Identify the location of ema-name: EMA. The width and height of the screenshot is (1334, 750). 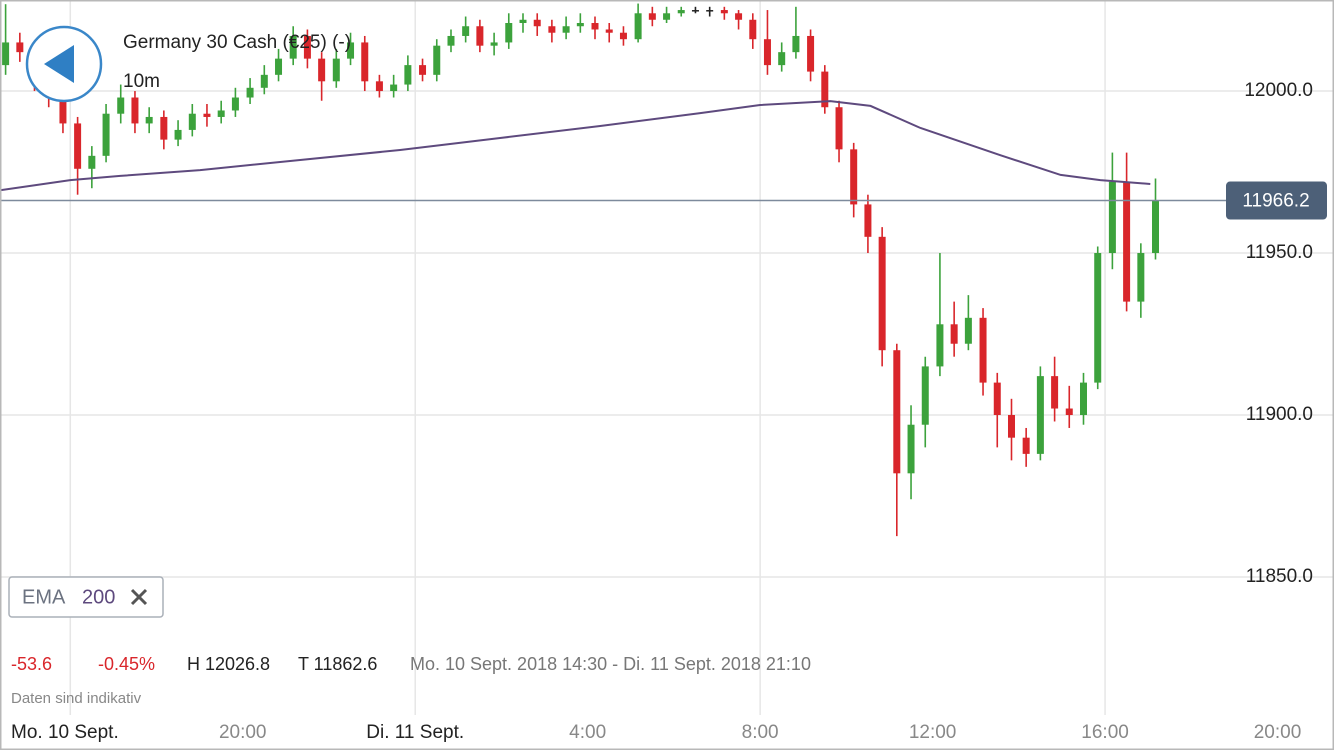
(44, 597).